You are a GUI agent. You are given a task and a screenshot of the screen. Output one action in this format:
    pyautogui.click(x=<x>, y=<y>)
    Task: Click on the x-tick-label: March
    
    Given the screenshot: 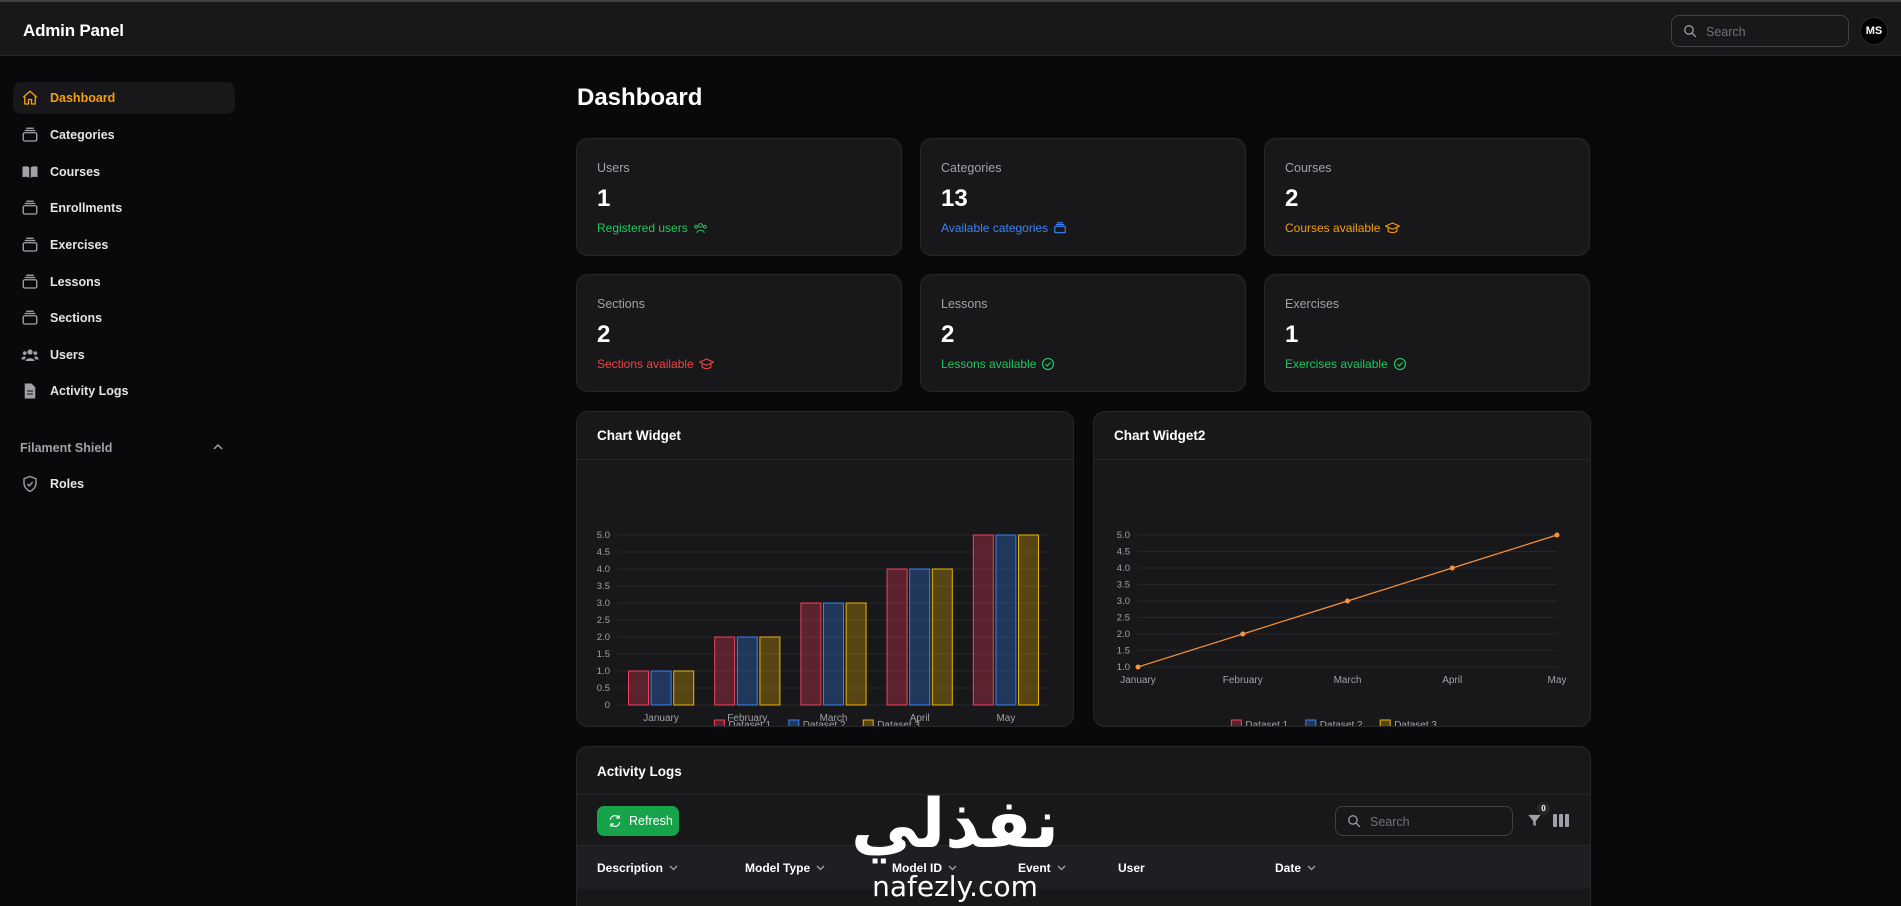 What is the action you would take?
    pyautogui.click(x=1348, y=680)
    